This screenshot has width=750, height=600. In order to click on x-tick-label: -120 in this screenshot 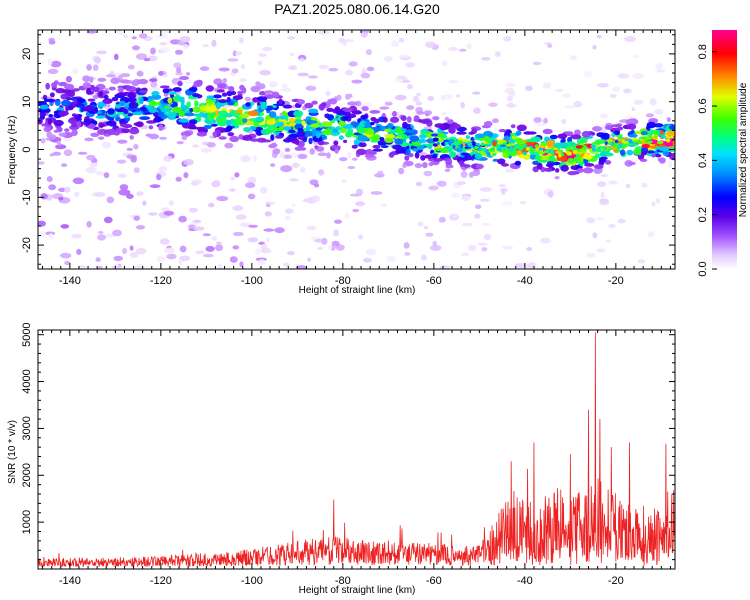, I will do `click(161, 281)`.